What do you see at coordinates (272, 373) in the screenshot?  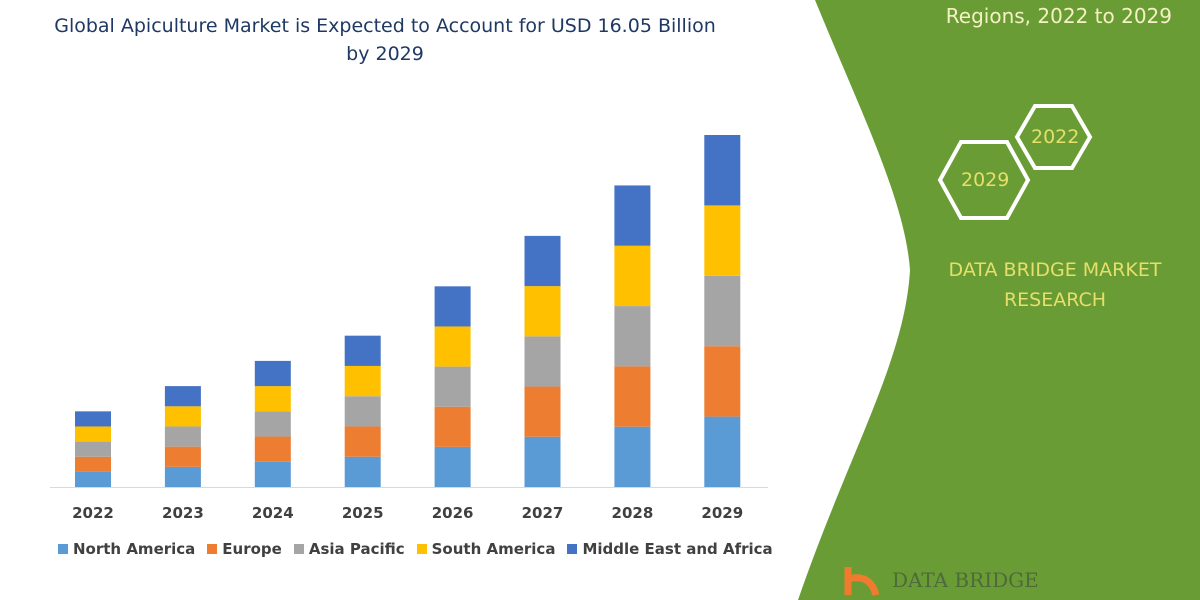 I see `bar-segment-2024-middle-east-and-africa` at bounding box center [272, 373].